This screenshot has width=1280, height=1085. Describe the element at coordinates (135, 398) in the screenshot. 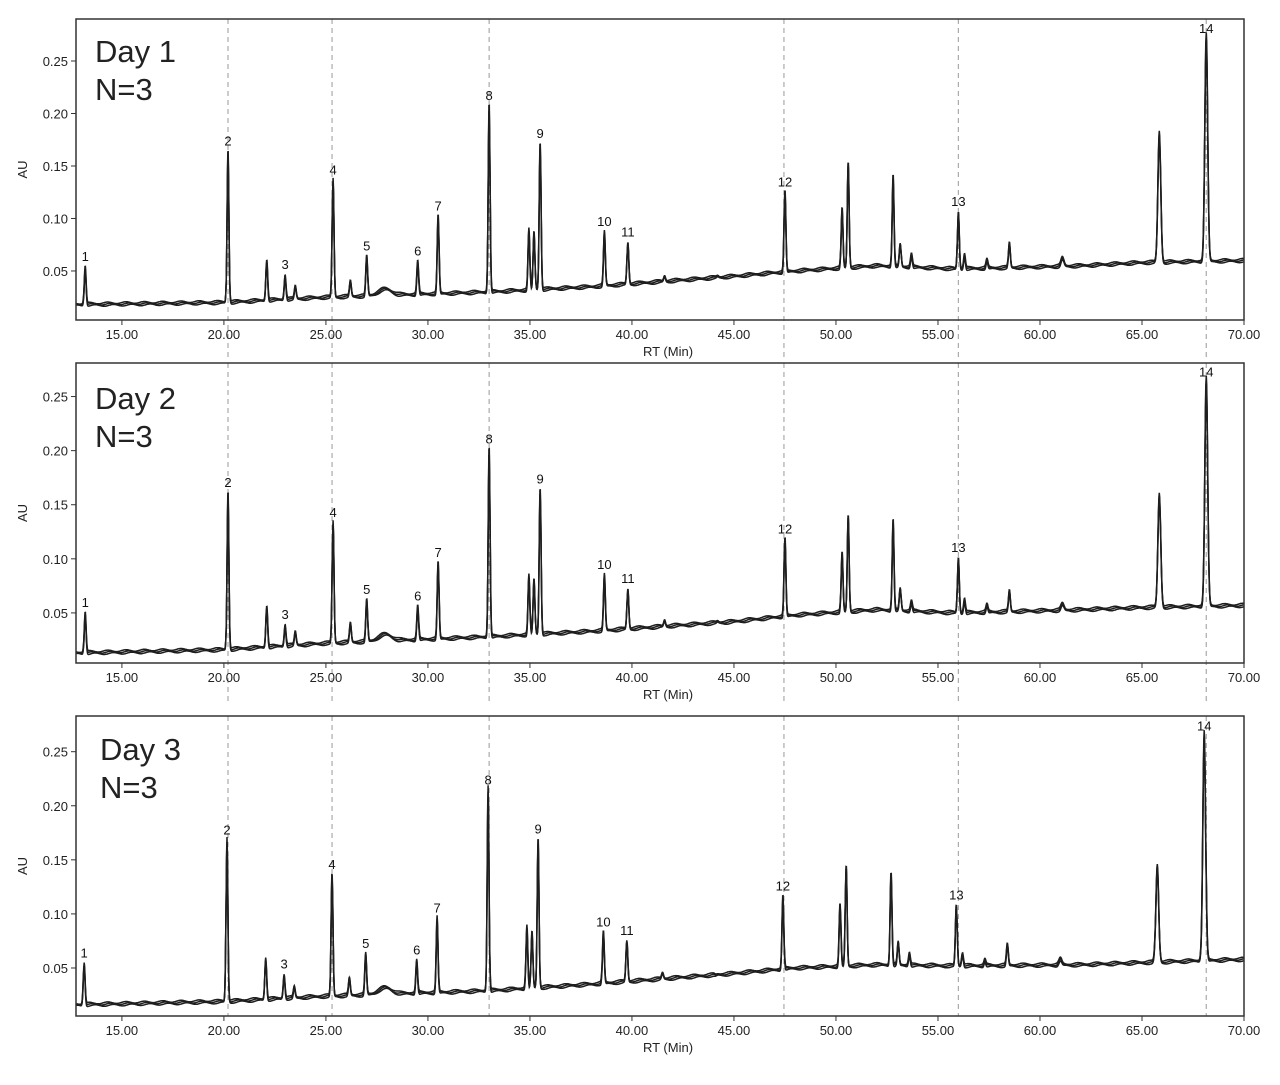

I see `panel-title: Day 2` at that location.